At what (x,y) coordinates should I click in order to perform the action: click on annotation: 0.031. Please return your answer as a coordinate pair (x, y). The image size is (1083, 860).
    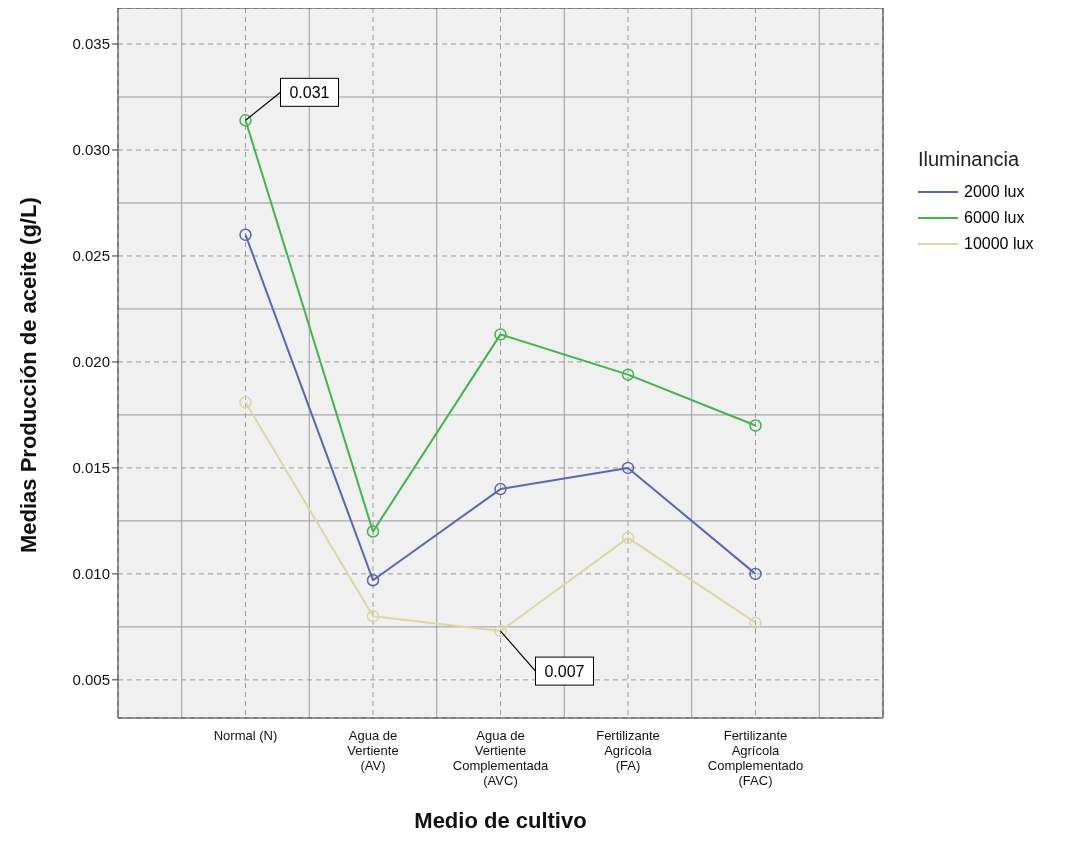
    Looking at the image, I should click on (309, 93).